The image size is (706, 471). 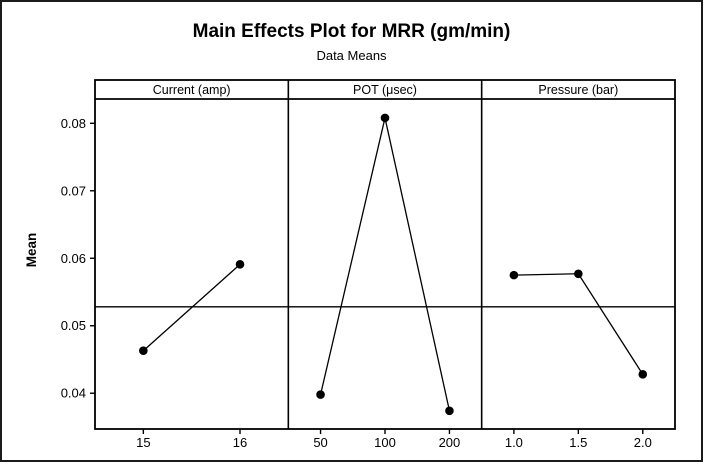 What do you see at coordinates (73, 190) in the screenshot?
I see `y-tick-label: 0.07` at bounding box center [73, 190].